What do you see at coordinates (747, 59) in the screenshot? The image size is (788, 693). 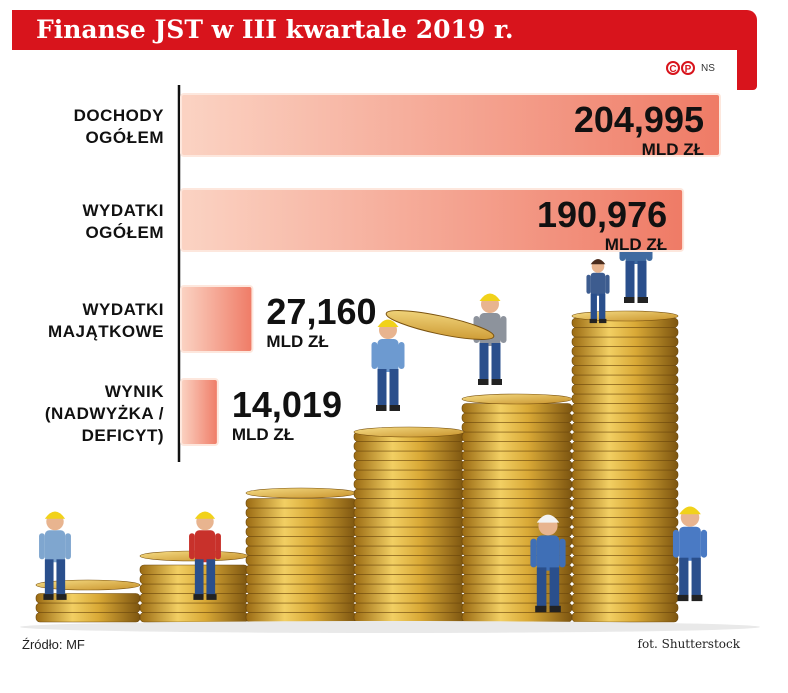 I see `title-banner-tab` at bounding box center [747, 59].